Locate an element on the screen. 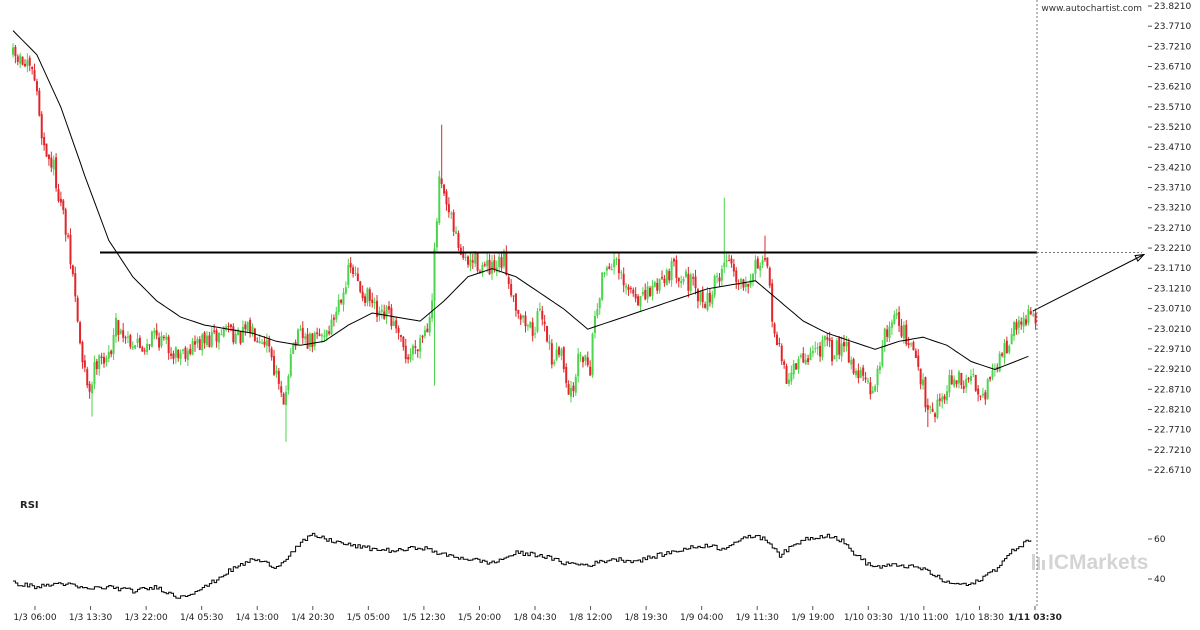 The image size is (1200, 630). price-tick-label: 22.6710 is located at coordinates (1172, 471).